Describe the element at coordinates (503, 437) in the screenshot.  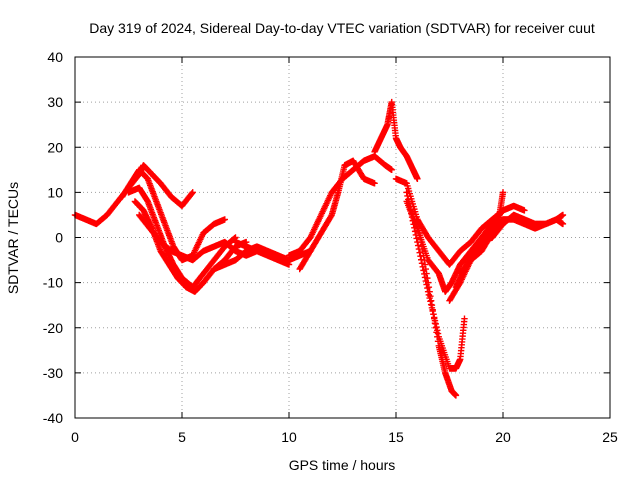
I see `x-tick-label: 20` at that location.